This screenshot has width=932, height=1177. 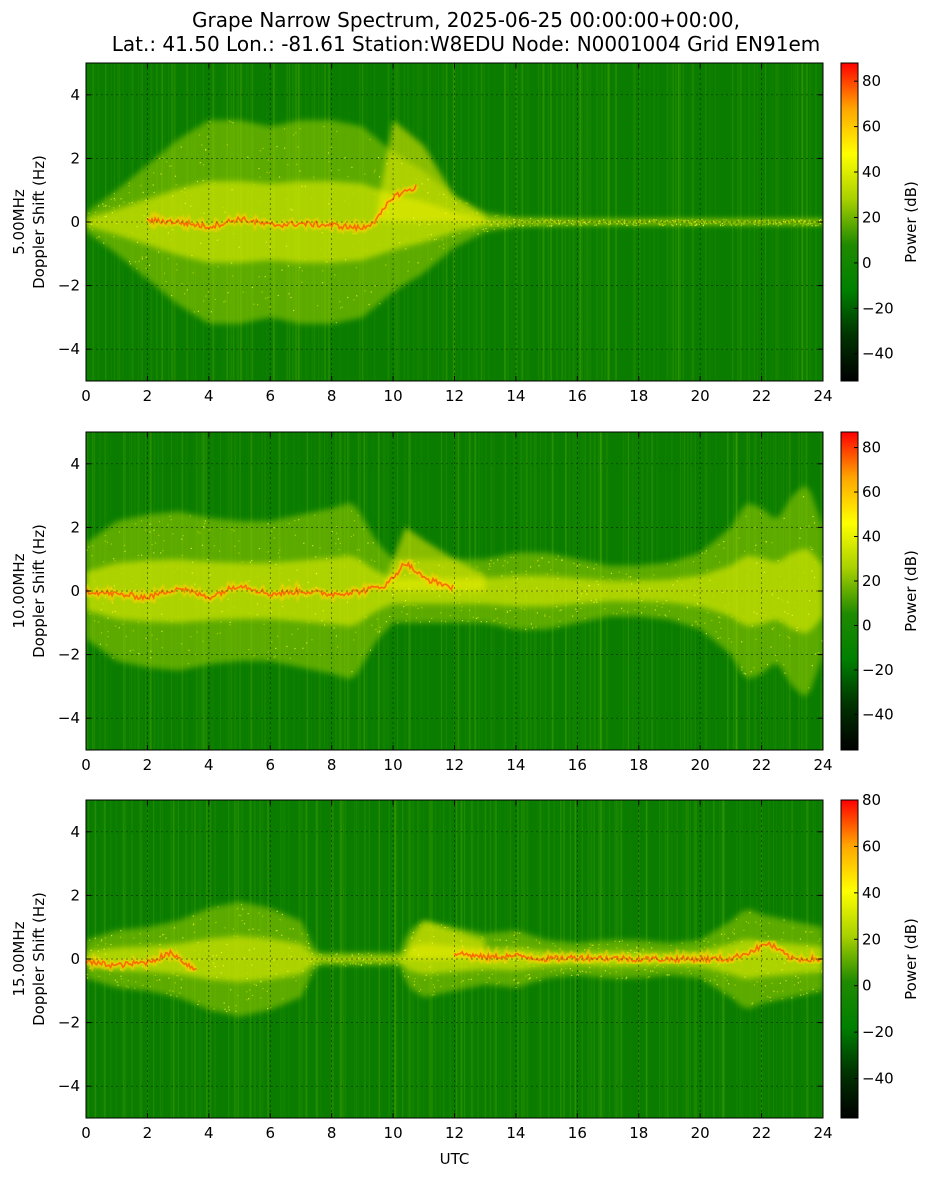 What do you see at coordinates (871, 127) in the screenshot?
I see `colorbar-tick-label: 60` at bounding box center [871, 127].